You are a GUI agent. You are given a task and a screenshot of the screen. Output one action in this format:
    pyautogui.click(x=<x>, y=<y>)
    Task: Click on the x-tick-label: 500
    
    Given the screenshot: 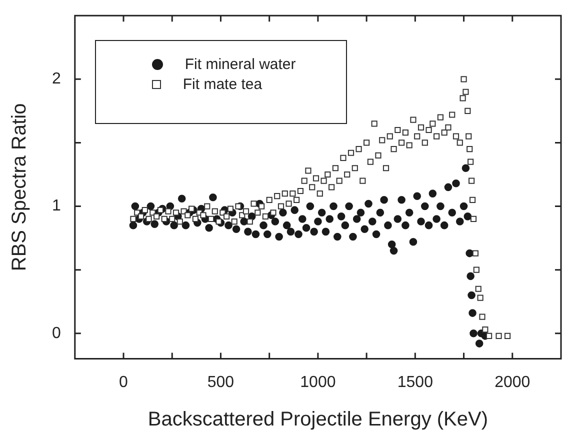 What is the action you would take?
    pyautogui.click(x=220, y=382)
    